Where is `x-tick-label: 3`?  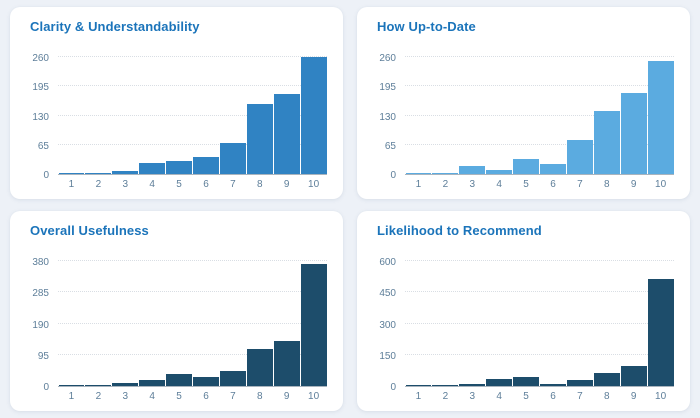 x-tick-label: 3 is located at coordinates (472, 184).